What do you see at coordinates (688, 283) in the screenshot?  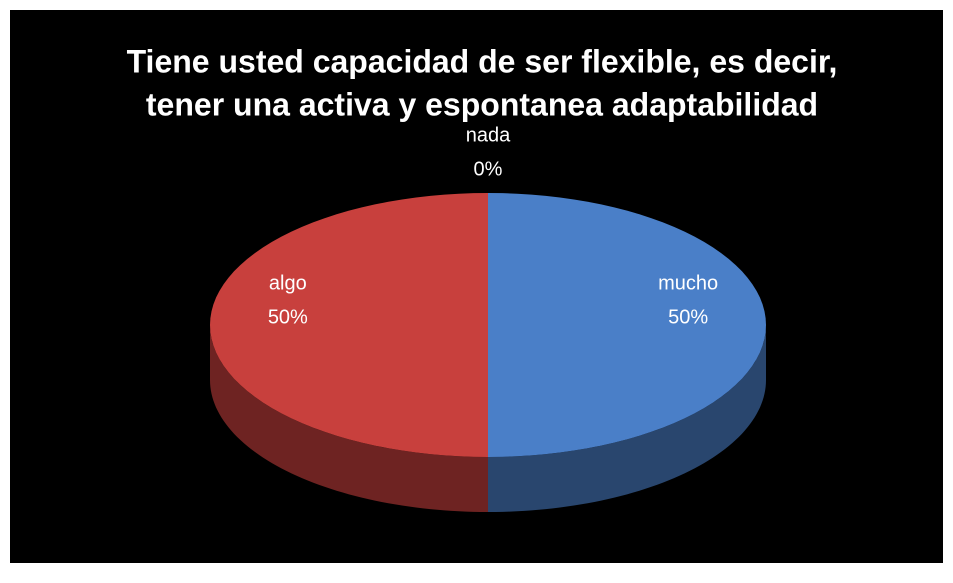 I see `data-label-name: mucho` at bounding box center [688, 283].